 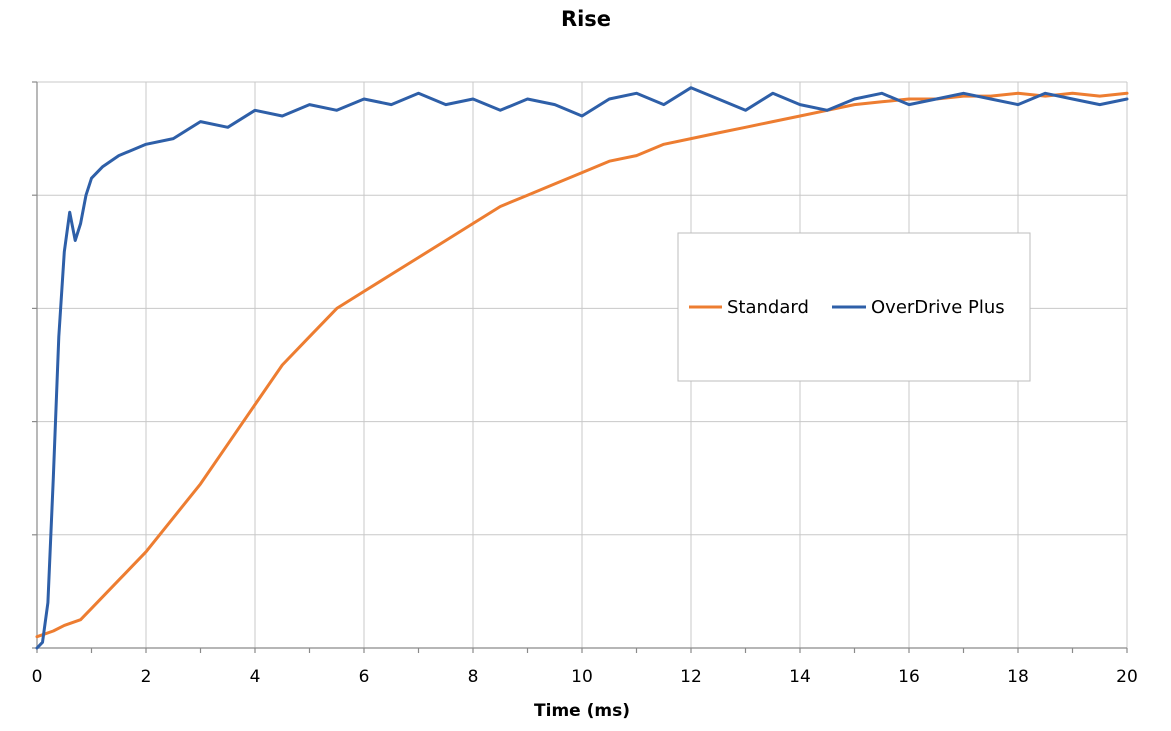 I want to click on legend-label-overdrive-plus: OverDrive Plus, so click(x=938, y=307).